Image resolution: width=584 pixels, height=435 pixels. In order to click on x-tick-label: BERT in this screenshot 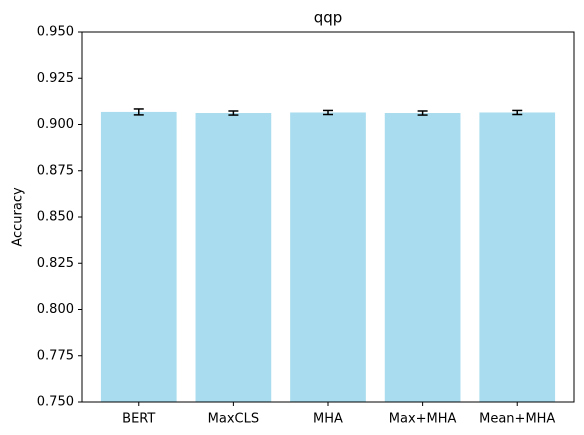, I will do `click(138, 419)`.